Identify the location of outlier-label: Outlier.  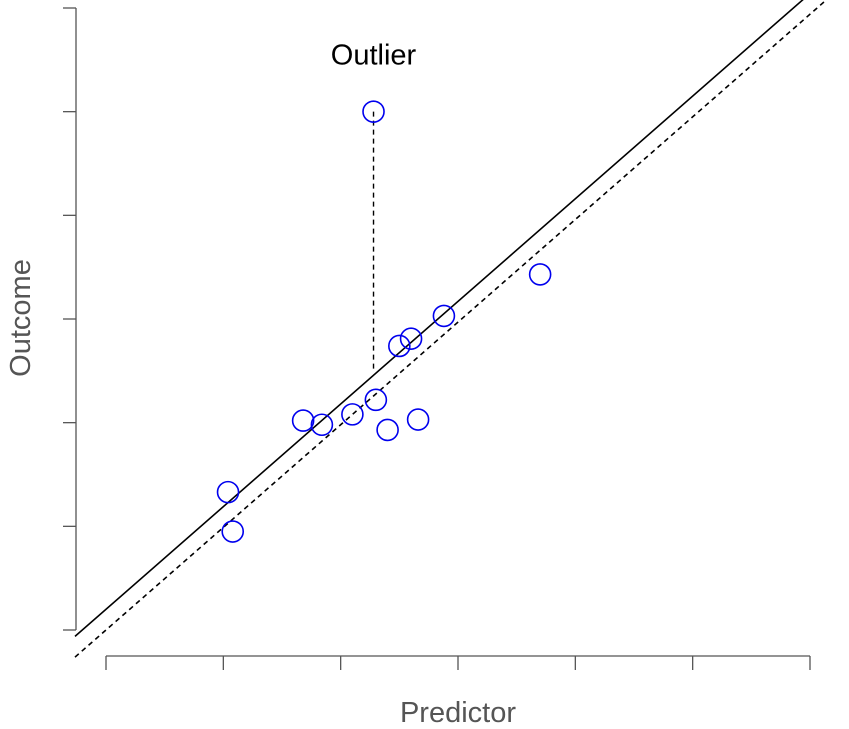
(374, 56).